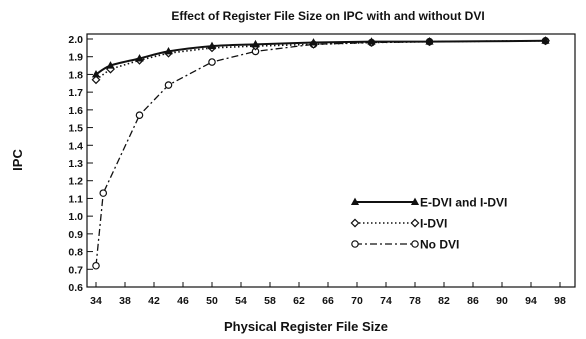 The image size is (586, 339). Describe the element at coordinates (17, 160) in the screenshot. I see `y-axis-label: IPC` at that location.